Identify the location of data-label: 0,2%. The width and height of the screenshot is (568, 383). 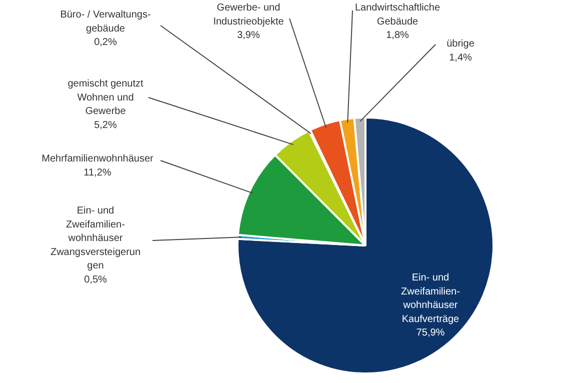
(106, 42).